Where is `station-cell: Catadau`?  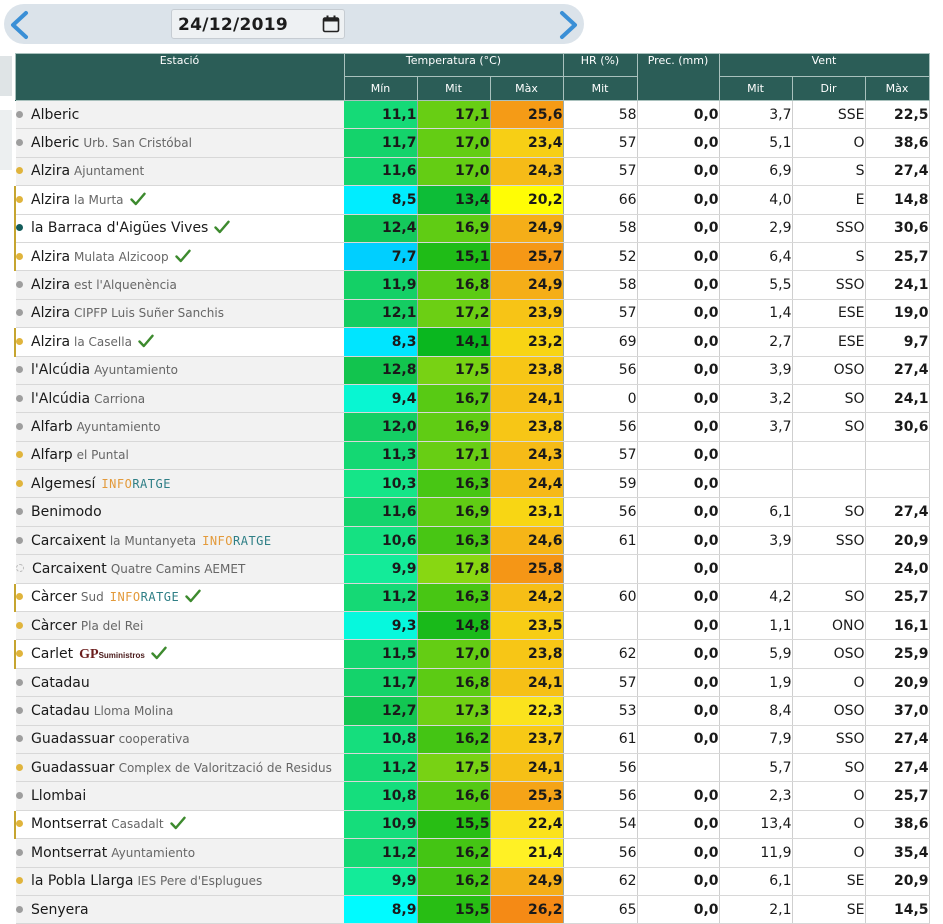
station-cell: Catadau is located at coordinates (179, 683).